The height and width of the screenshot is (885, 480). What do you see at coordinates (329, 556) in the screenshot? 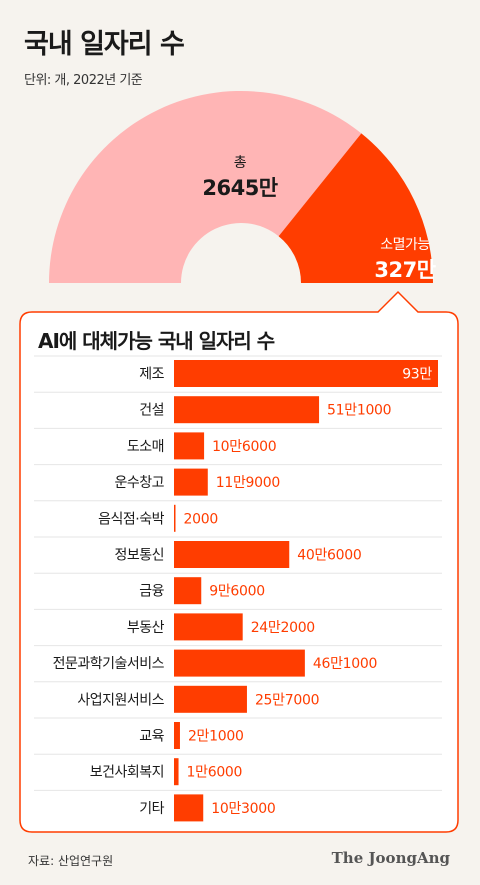
I see `value-label: 40만6000` at bounding box center [329, 556].